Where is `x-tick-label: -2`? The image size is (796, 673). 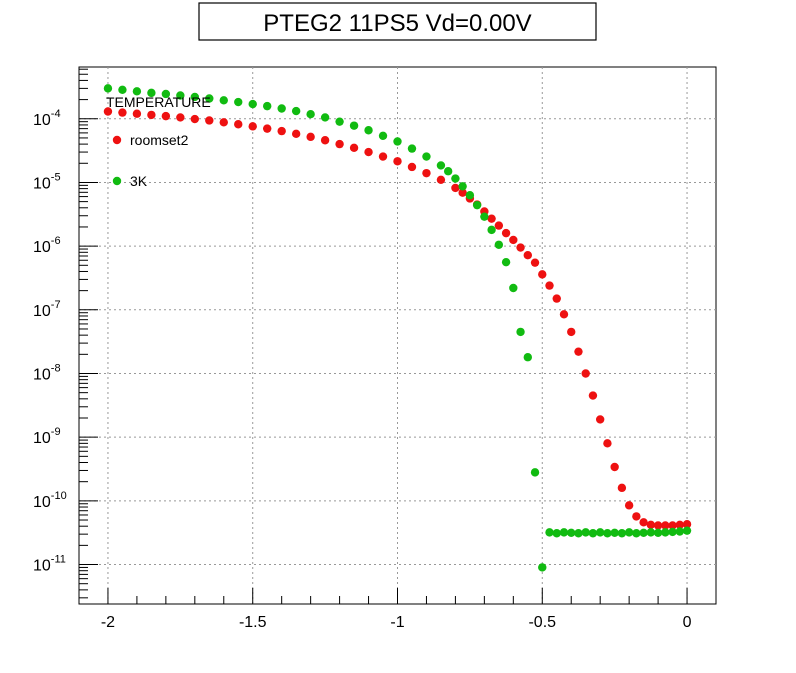
x-tick-label: -2 is located at coordinates (108, 622).